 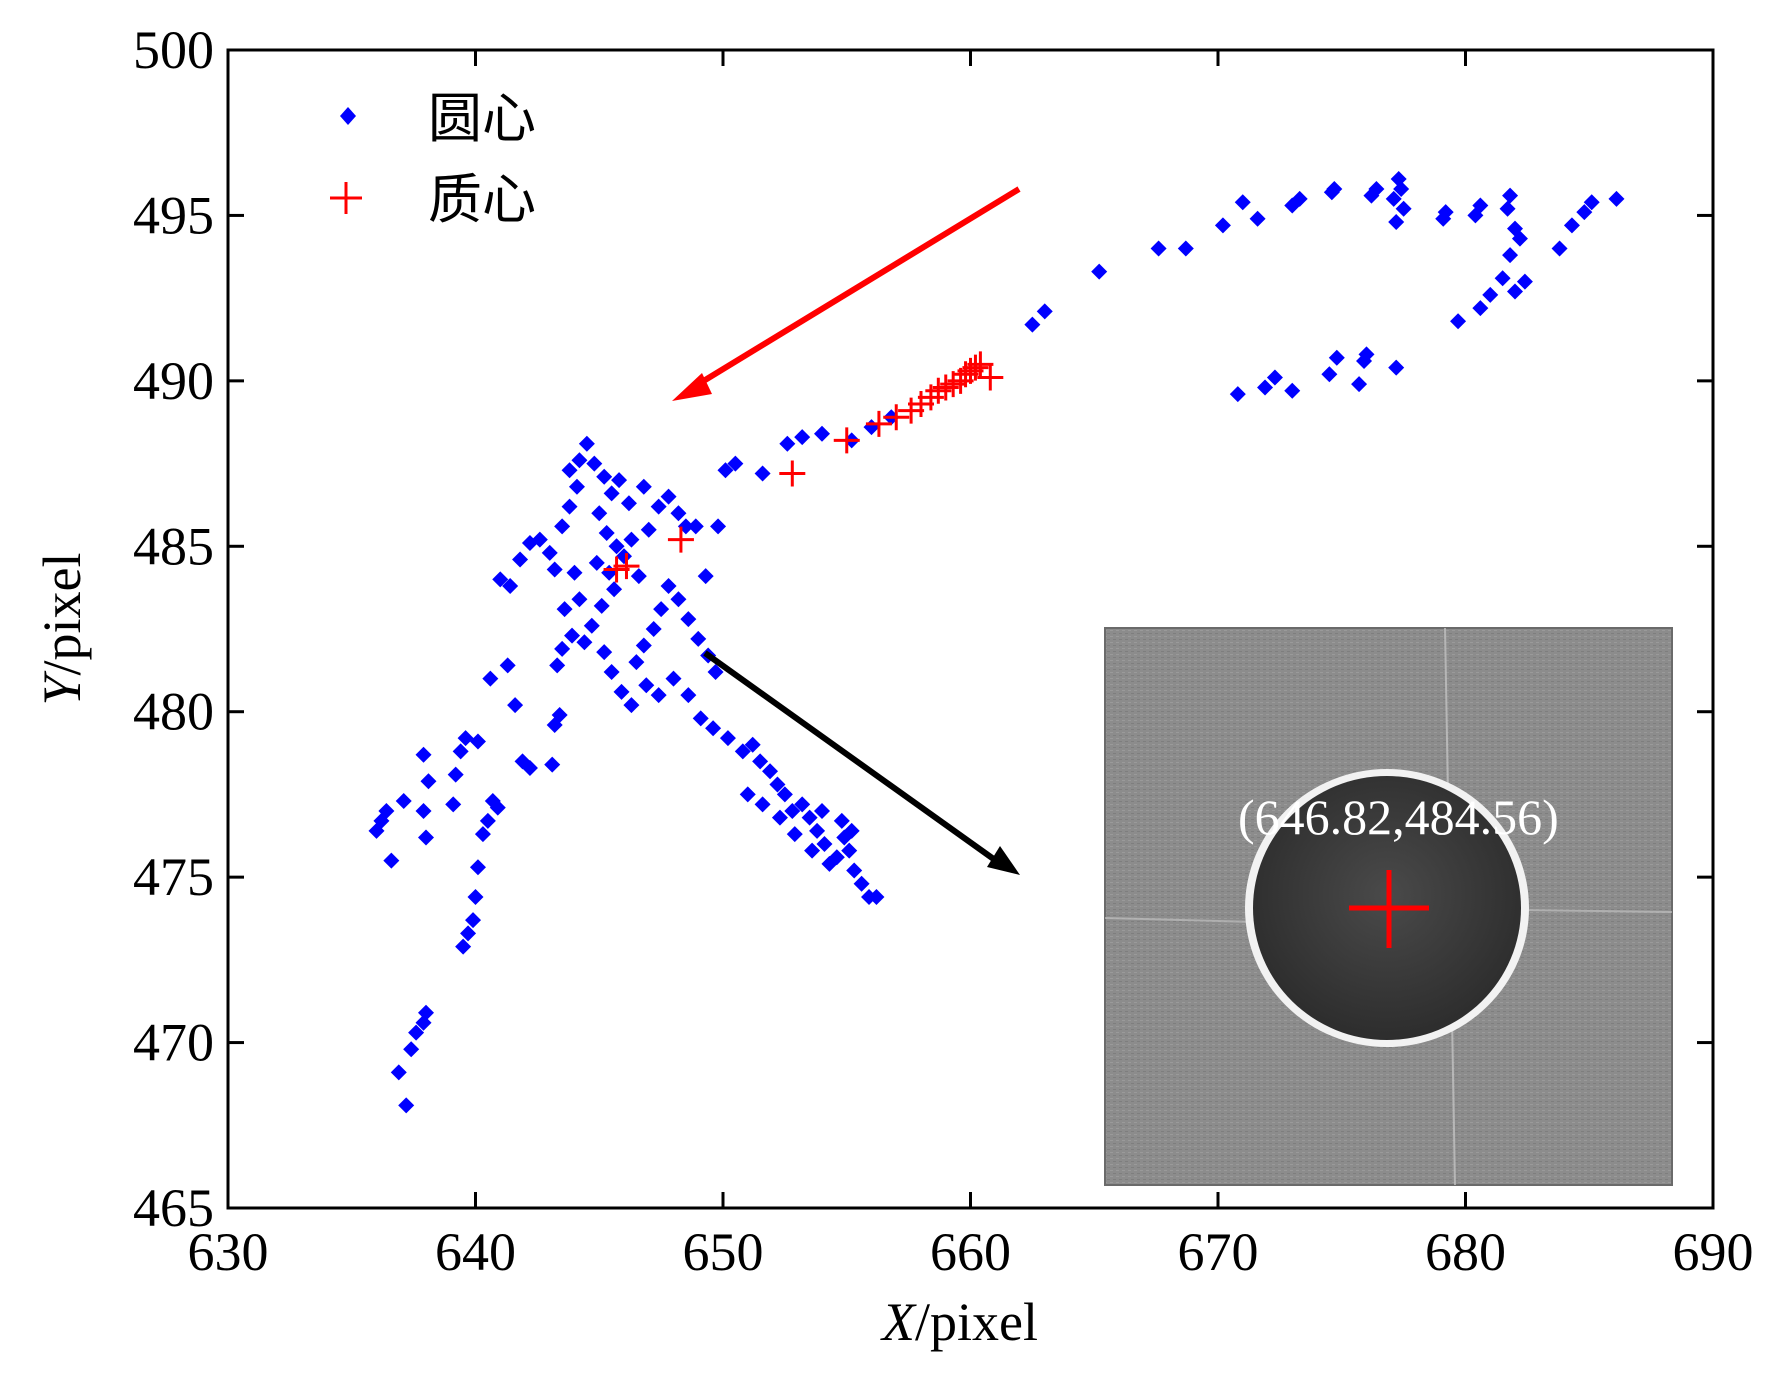 I want to click on x-axis-unit: /pixel, so click(x=976, y=1322).